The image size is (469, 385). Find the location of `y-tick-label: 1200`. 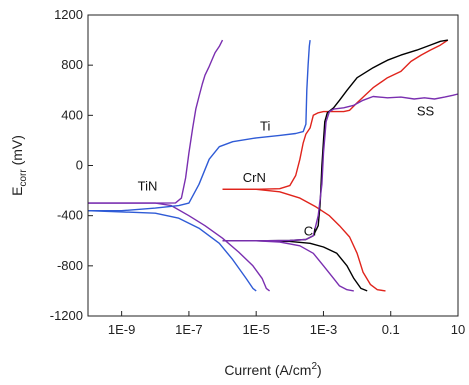

y-tick-label: 1200 is located at coordinates (68, 14).